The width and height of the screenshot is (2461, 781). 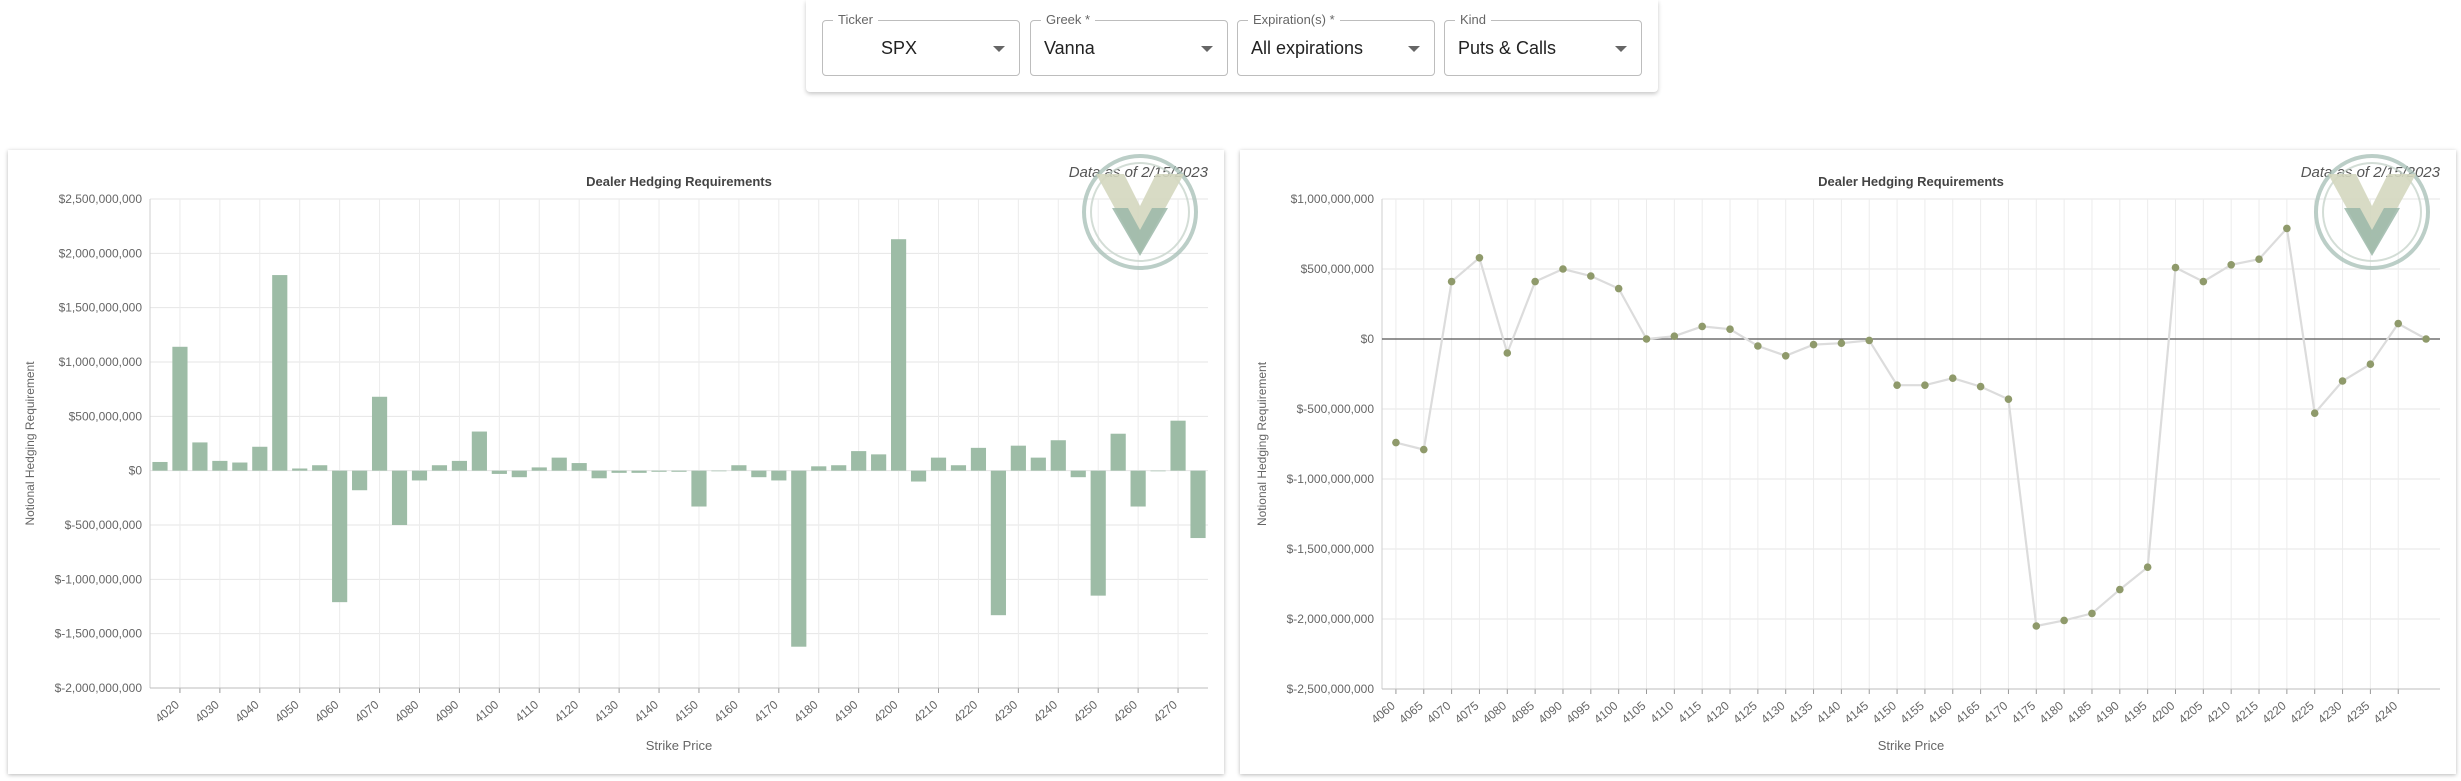 What do you see at coordinates (679, 181) in the screenshot?
I see `chart-title: Dealer Hedging Requirements` at bounding box center [679, 181].